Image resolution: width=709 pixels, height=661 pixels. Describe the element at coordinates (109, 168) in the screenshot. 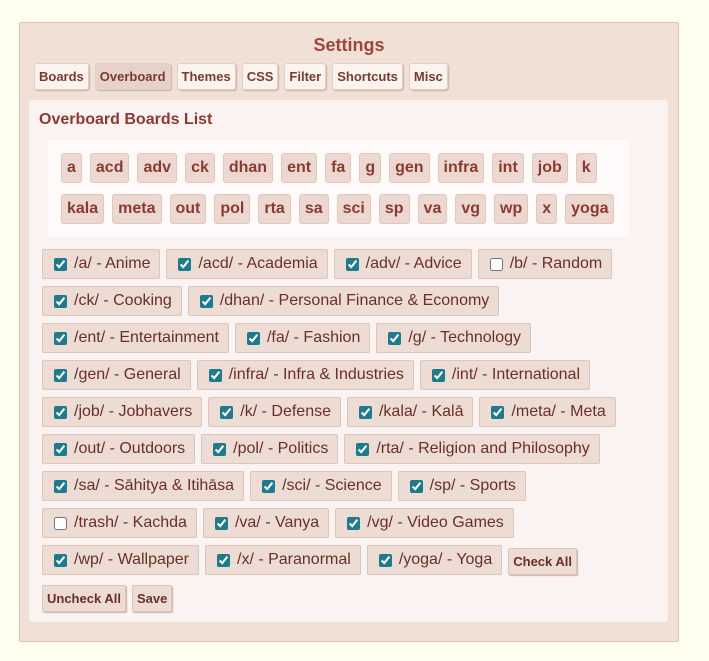

I see `board-tag: acd` at that location.